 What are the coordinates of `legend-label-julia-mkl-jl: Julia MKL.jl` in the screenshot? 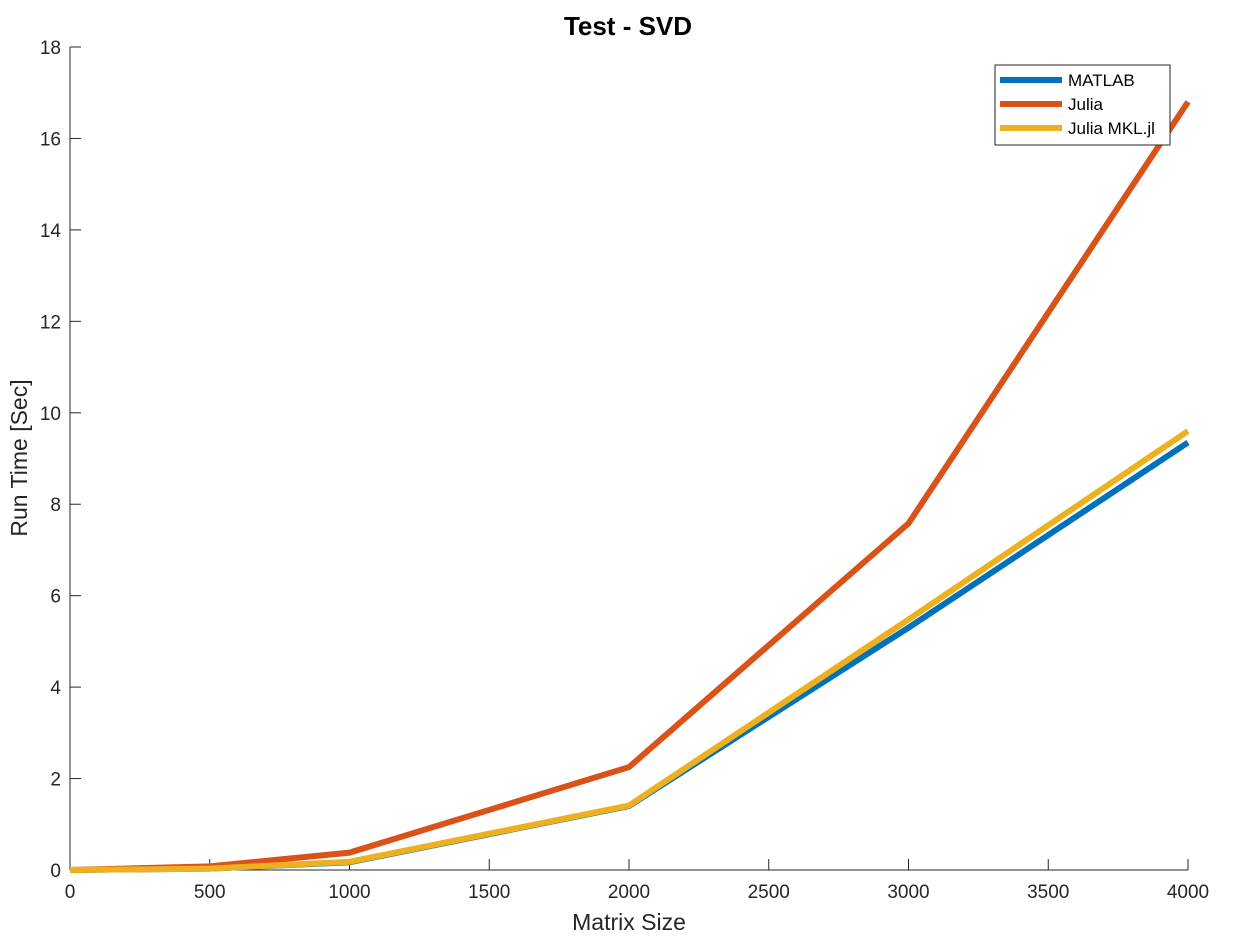 It's located at (1111, 128).